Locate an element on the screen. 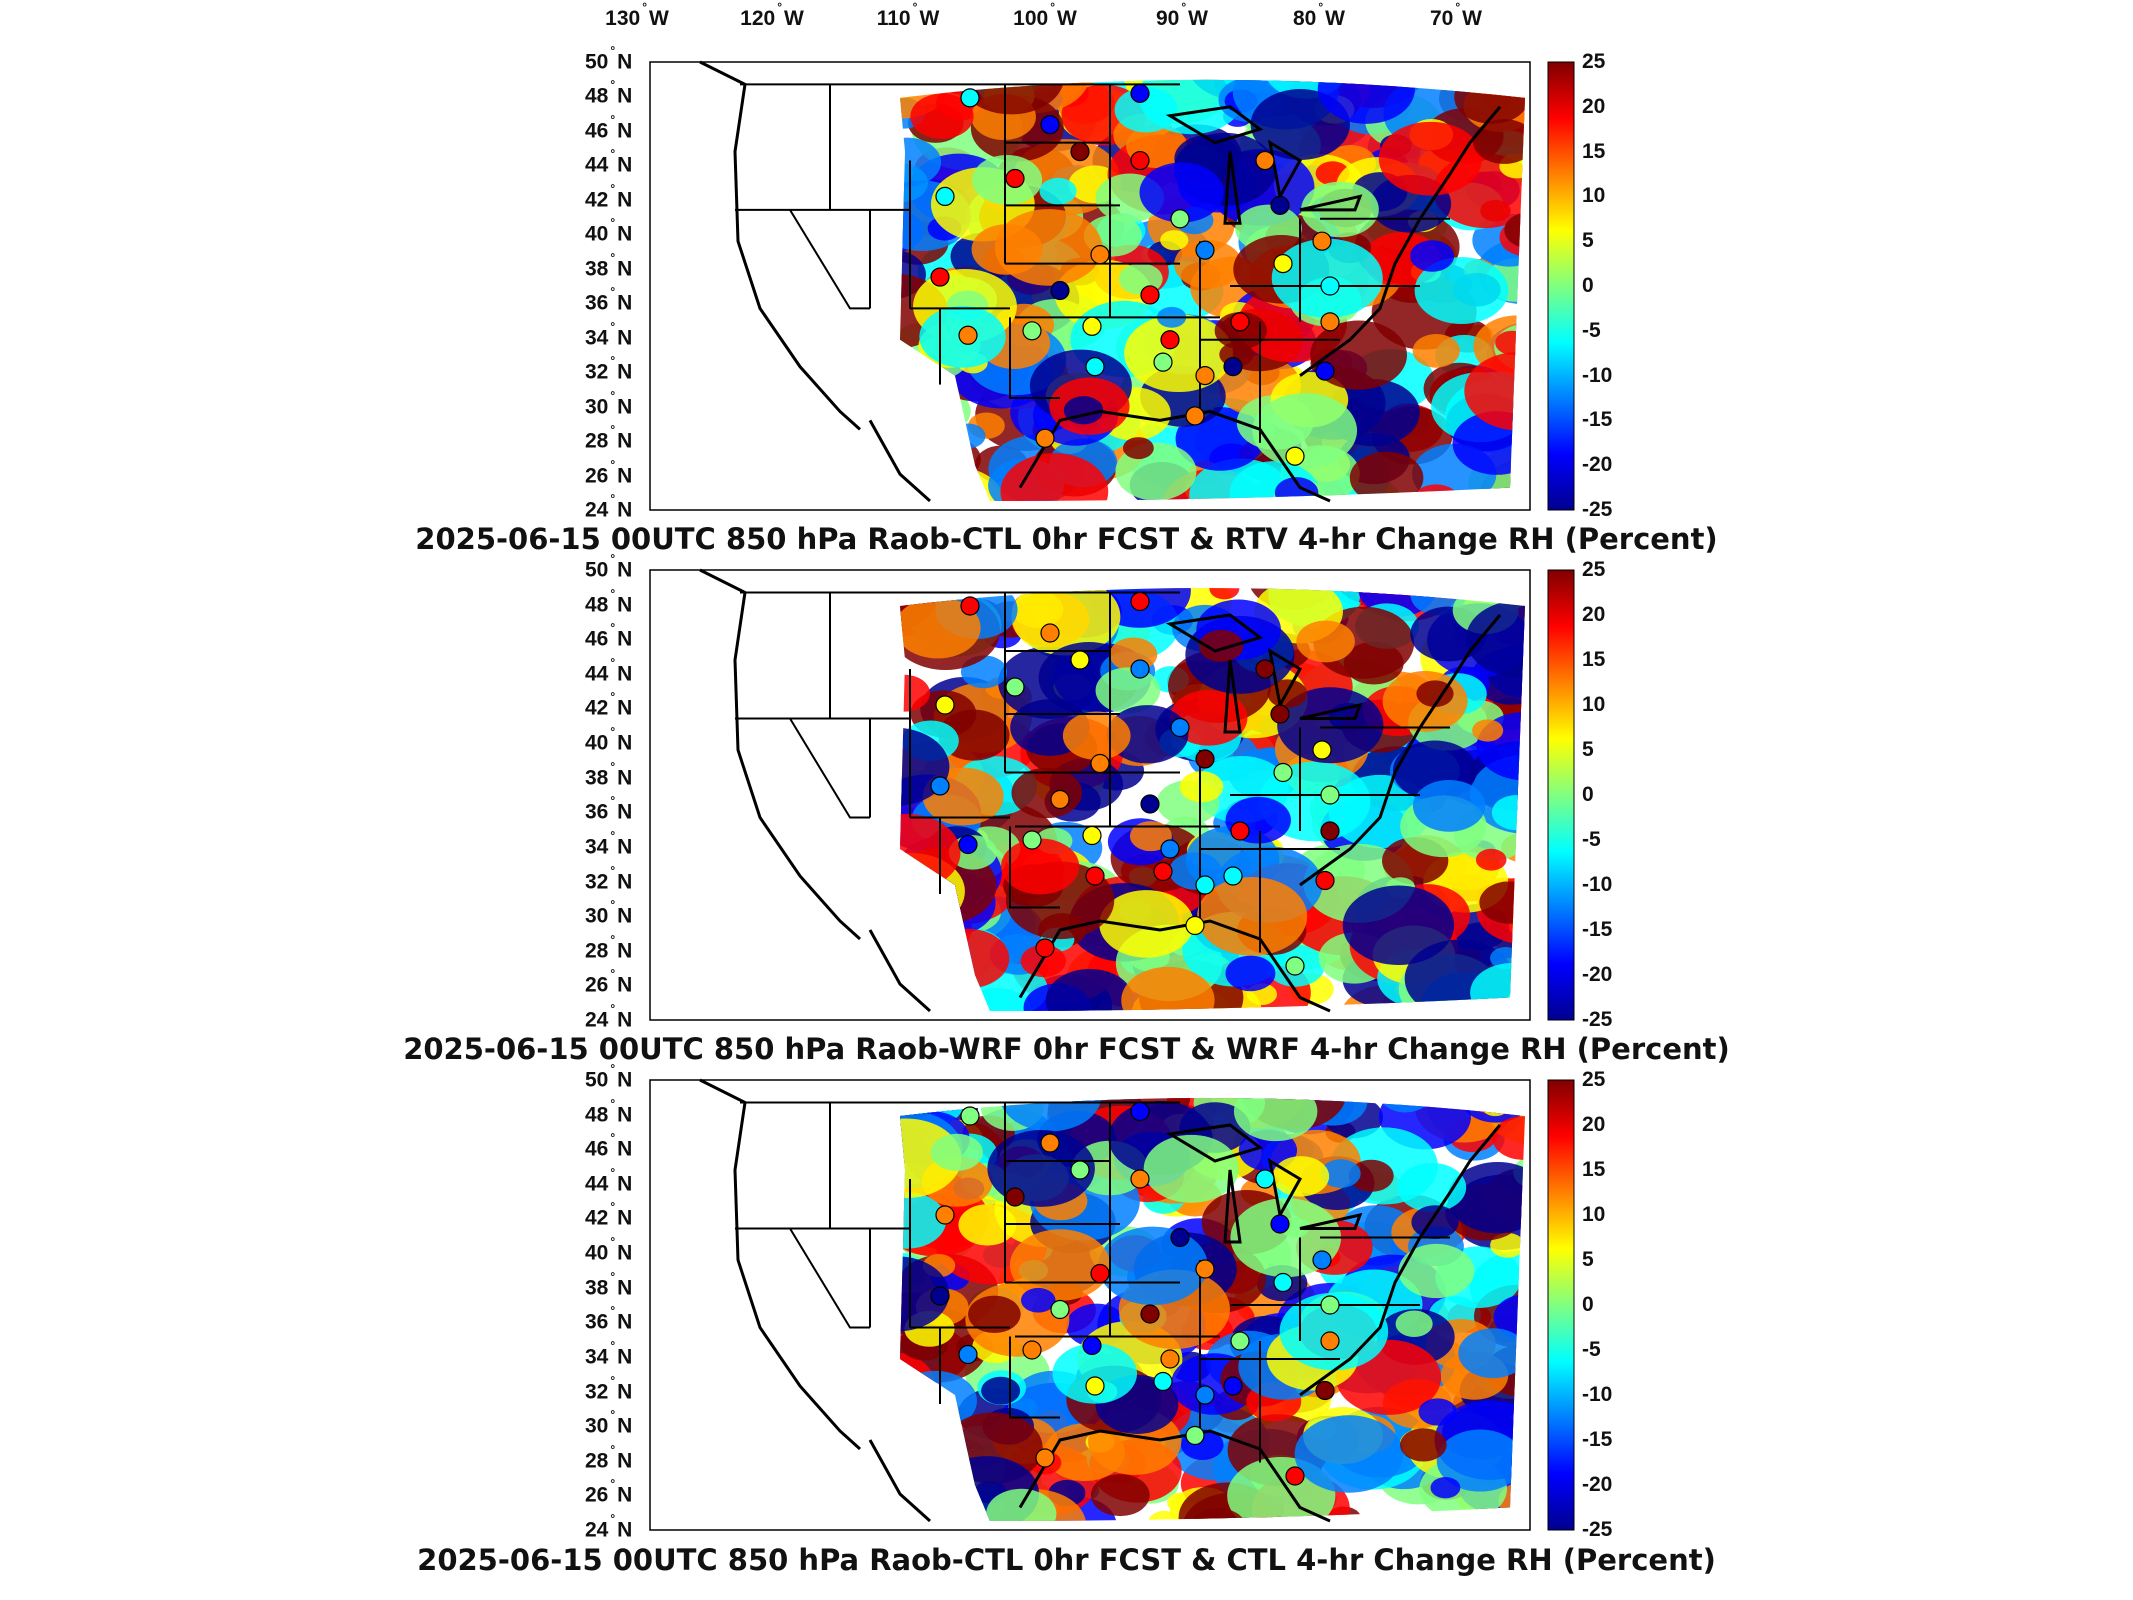 Image resolution: width=2133 pixels, height=1600 pixels. longitude-label: 90 °W is located at coordinates (1182, 15).